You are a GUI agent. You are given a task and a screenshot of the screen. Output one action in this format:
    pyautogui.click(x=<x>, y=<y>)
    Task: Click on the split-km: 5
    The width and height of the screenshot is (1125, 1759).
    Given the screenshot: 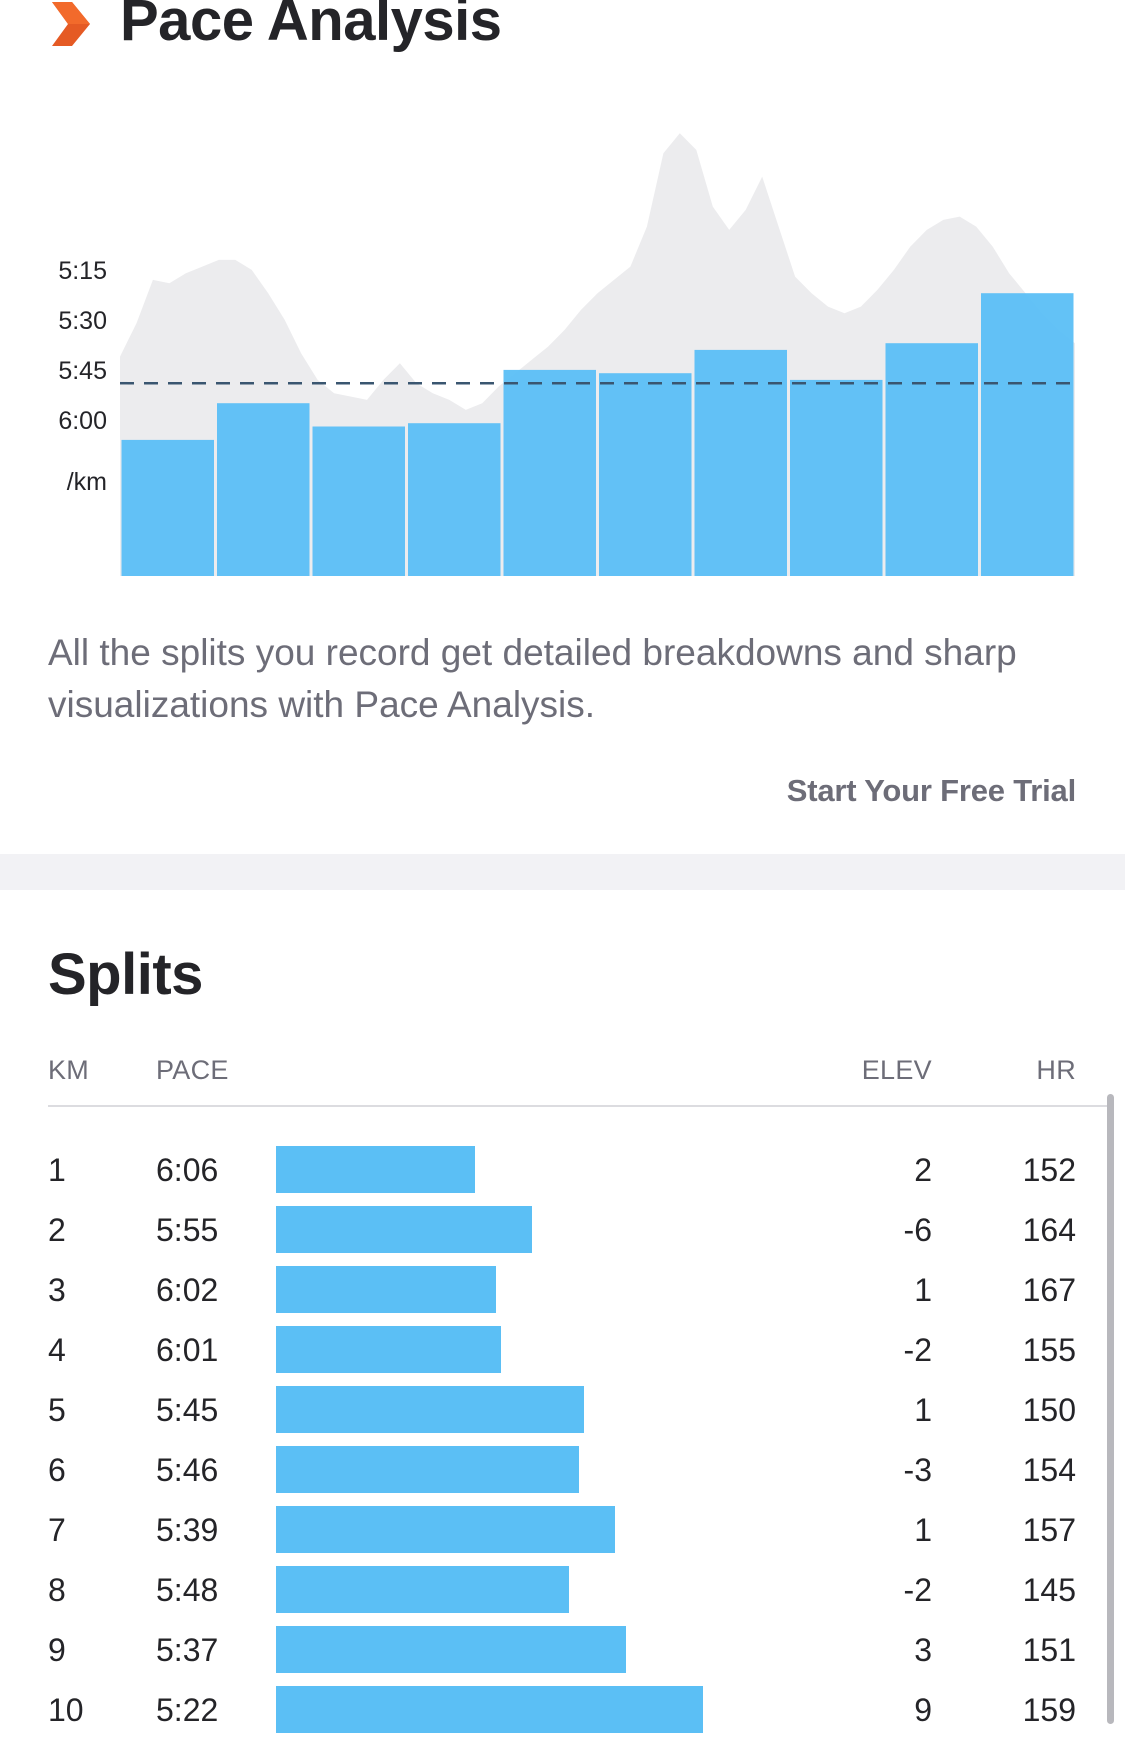 What is the action you would take?
    pyautogui.click(x=57, y=1410)
    